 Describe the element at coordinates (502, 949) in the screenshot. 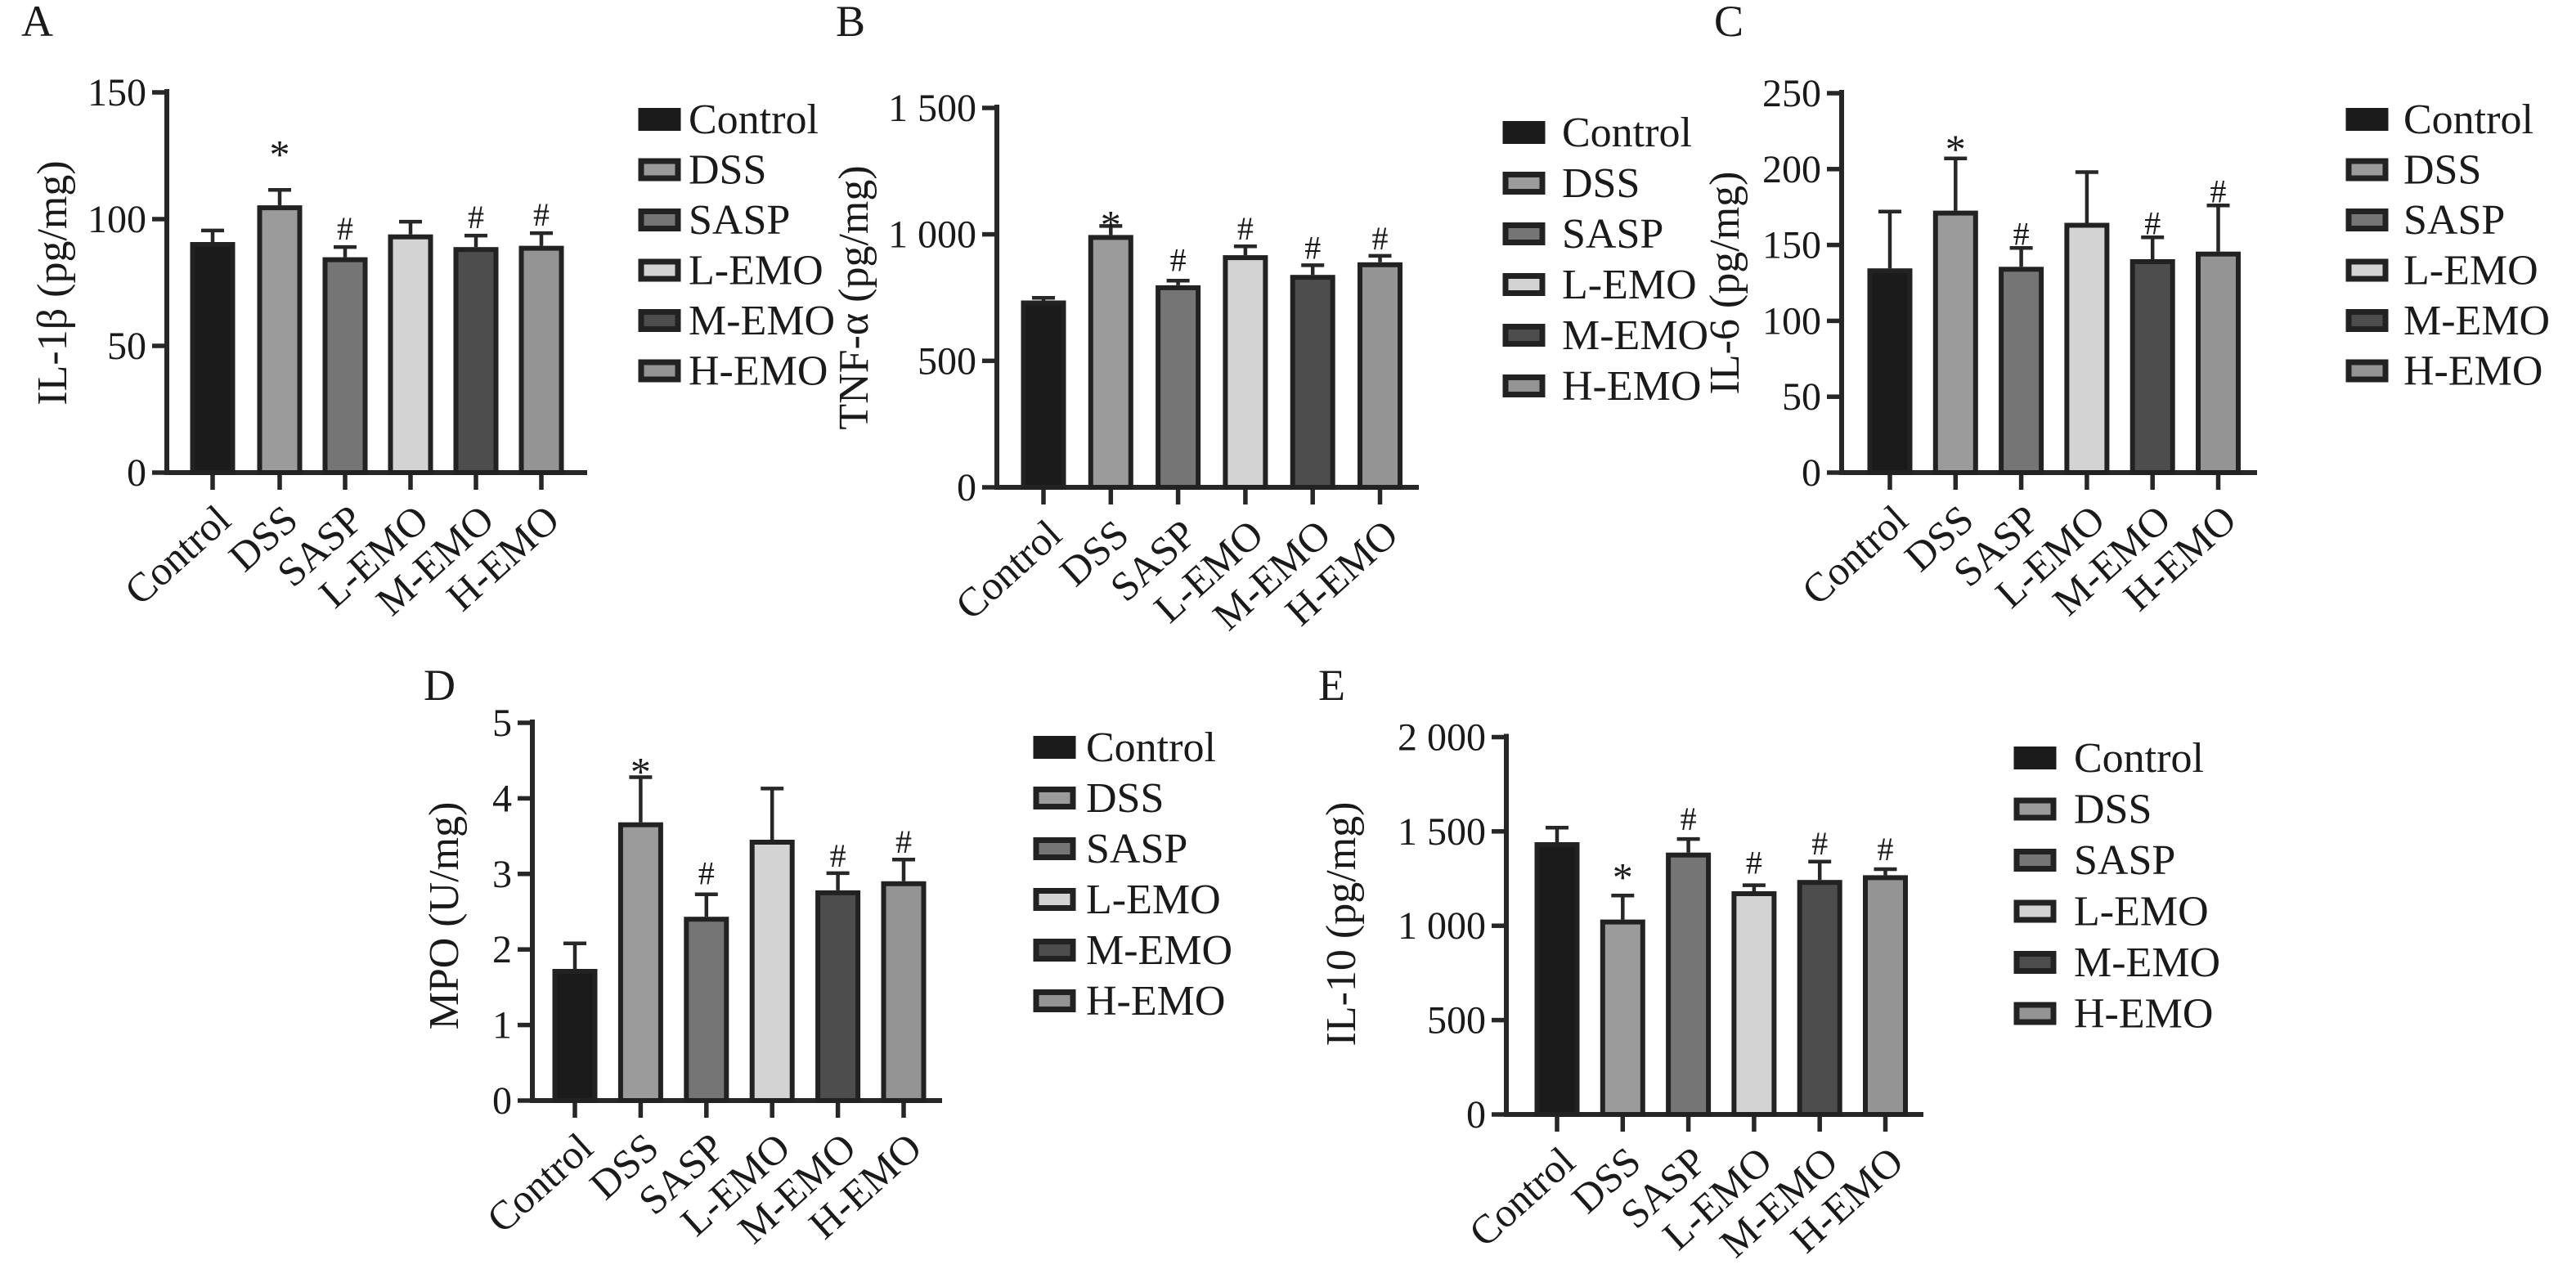

I see `svg-text: 2` at that location.